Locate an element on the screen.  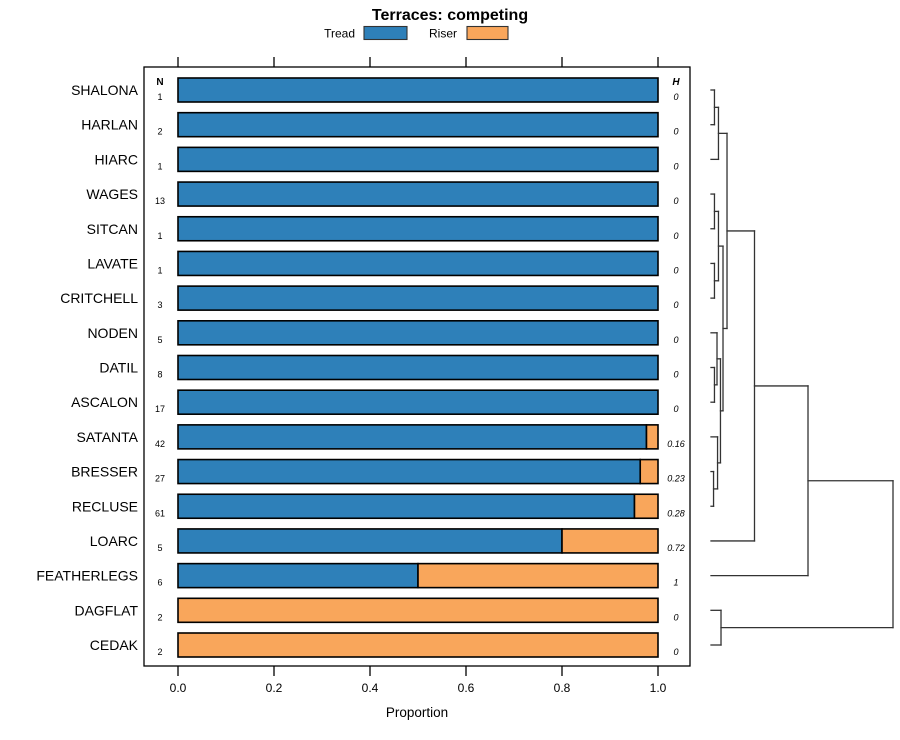
chart-title: Terraces: competing is located at coordinates (450, 15).